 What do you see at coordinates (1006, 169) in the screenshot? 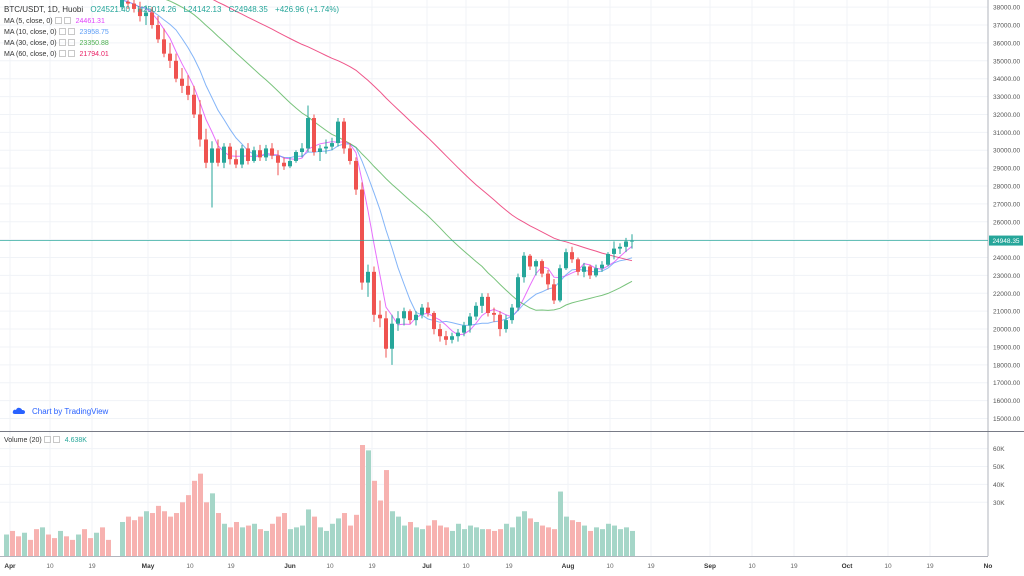
I see `y-tick-label: 29000.00` at bounding box center [1006, 169].